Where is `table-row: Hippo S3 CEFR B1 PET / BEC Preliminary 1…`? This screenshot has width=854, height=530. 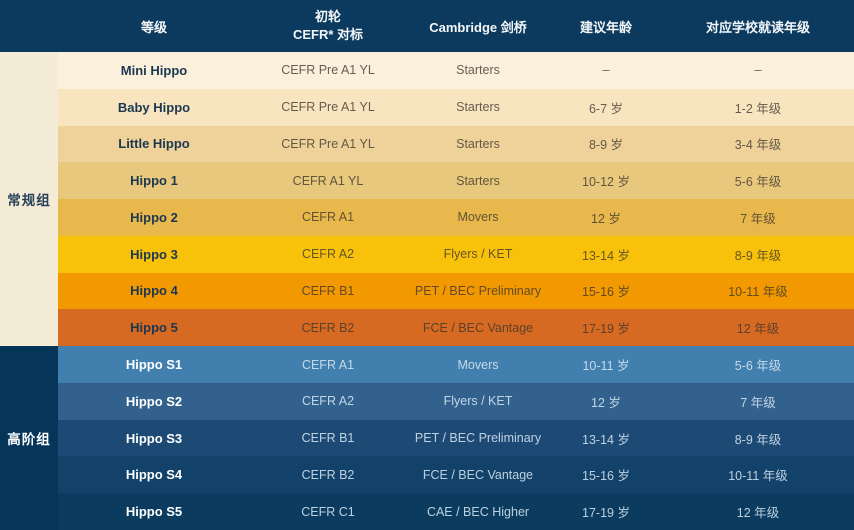 table-row: Hippo S3 CEFR B1 PET / BEC Preliminary 1… is located at coordinates (456, 438).